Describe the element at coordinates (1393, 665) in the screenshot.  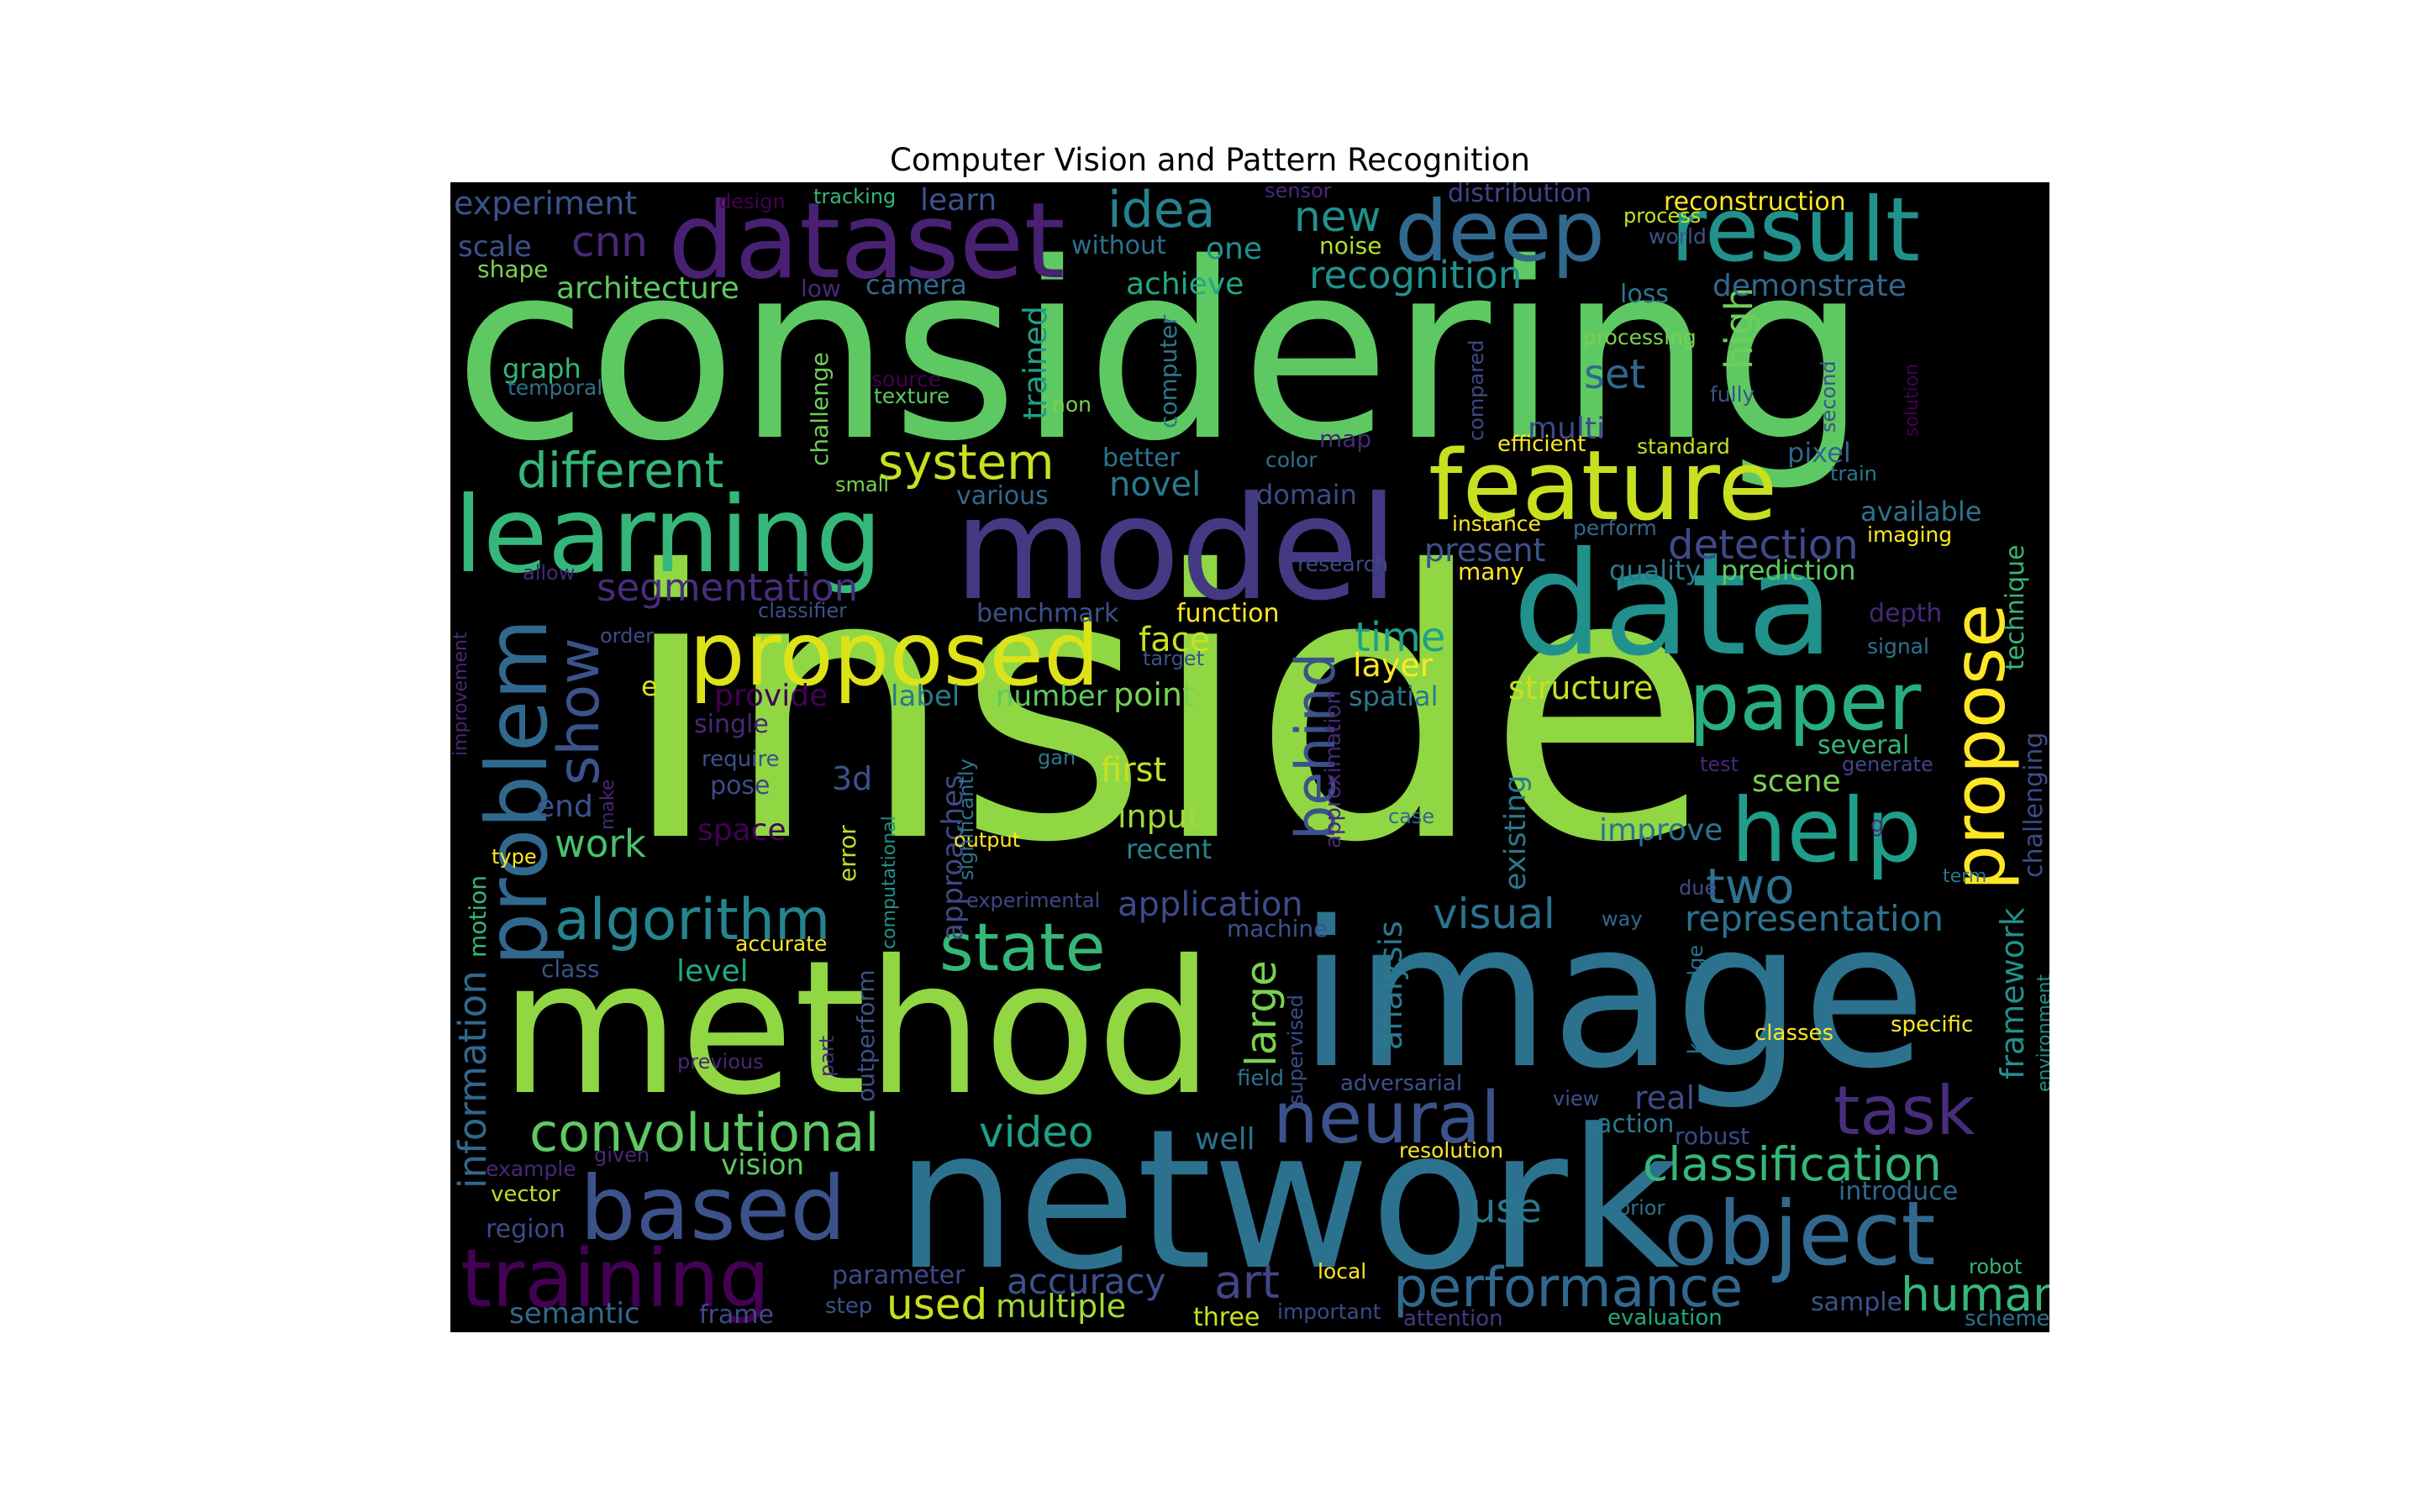
I see `word-layer: layer` at that location.